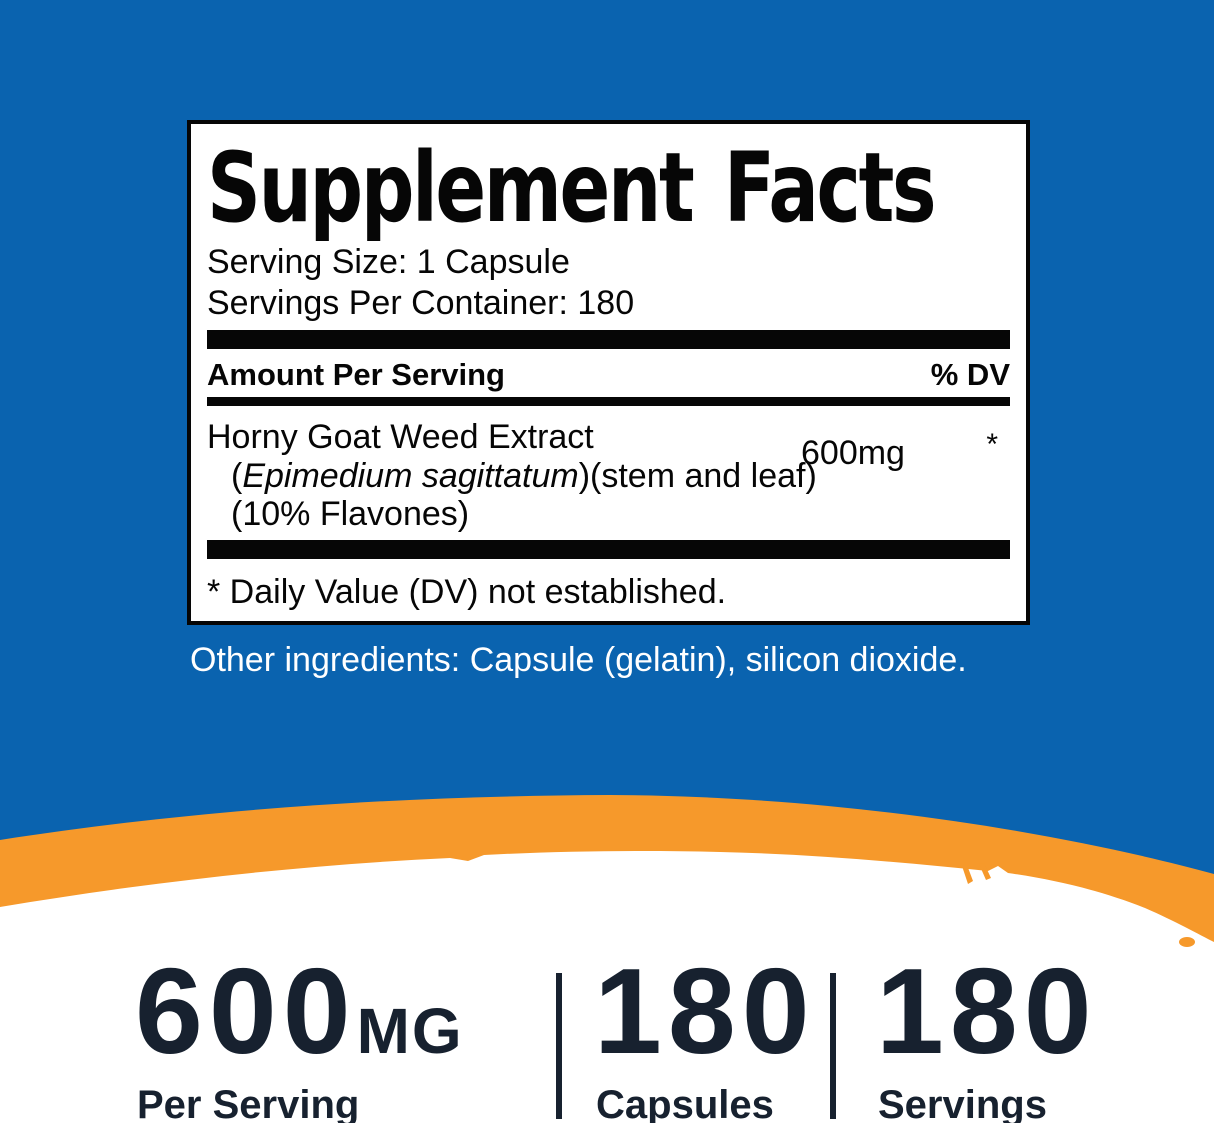  I want to click on divider-bar-thick-top, so click(608, 339).